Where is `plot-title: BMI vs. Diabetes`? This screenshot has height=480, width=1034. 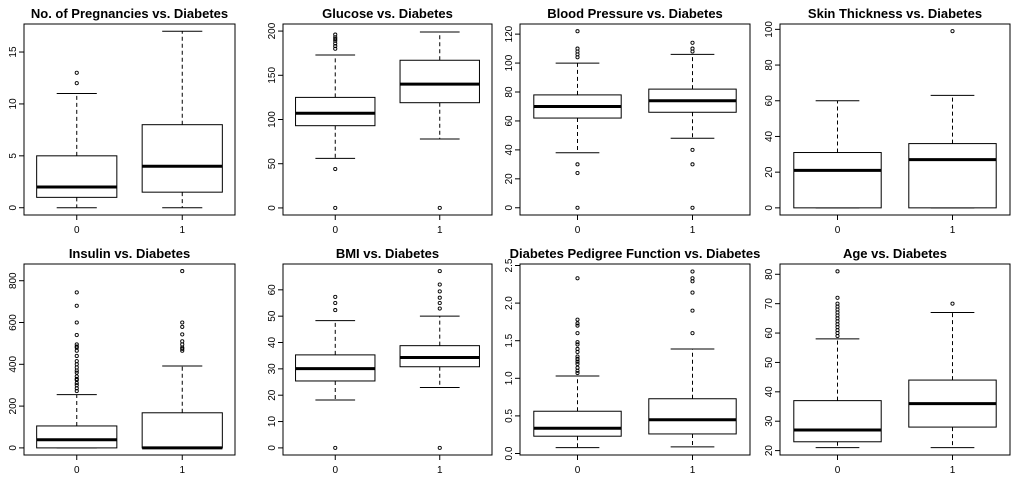
plot-title: BMI vs. Diabetes is located at coordinates (387, 253).